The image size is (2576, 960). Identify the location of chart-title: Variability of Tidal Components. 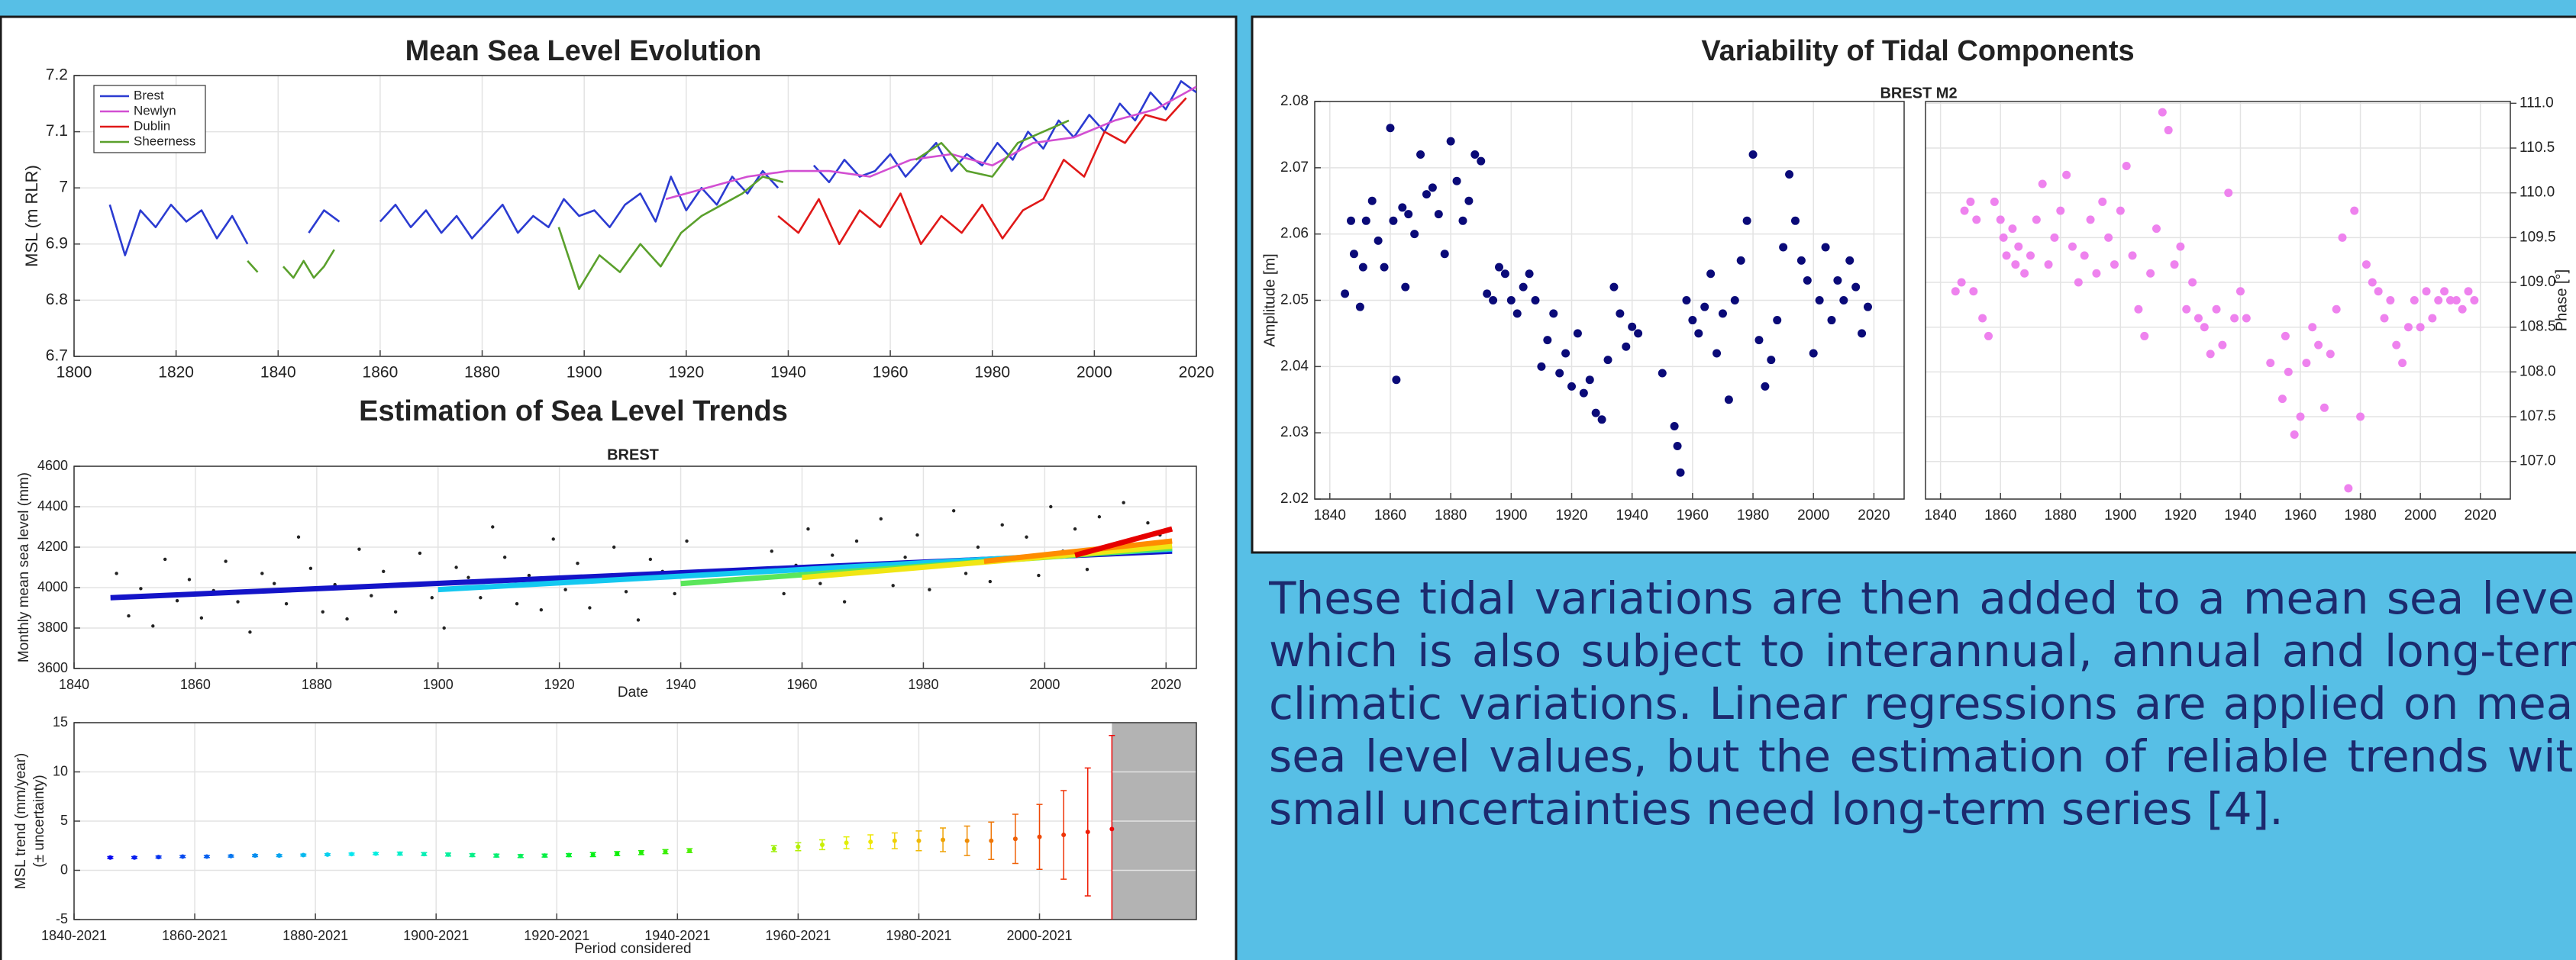
(1917, 51).